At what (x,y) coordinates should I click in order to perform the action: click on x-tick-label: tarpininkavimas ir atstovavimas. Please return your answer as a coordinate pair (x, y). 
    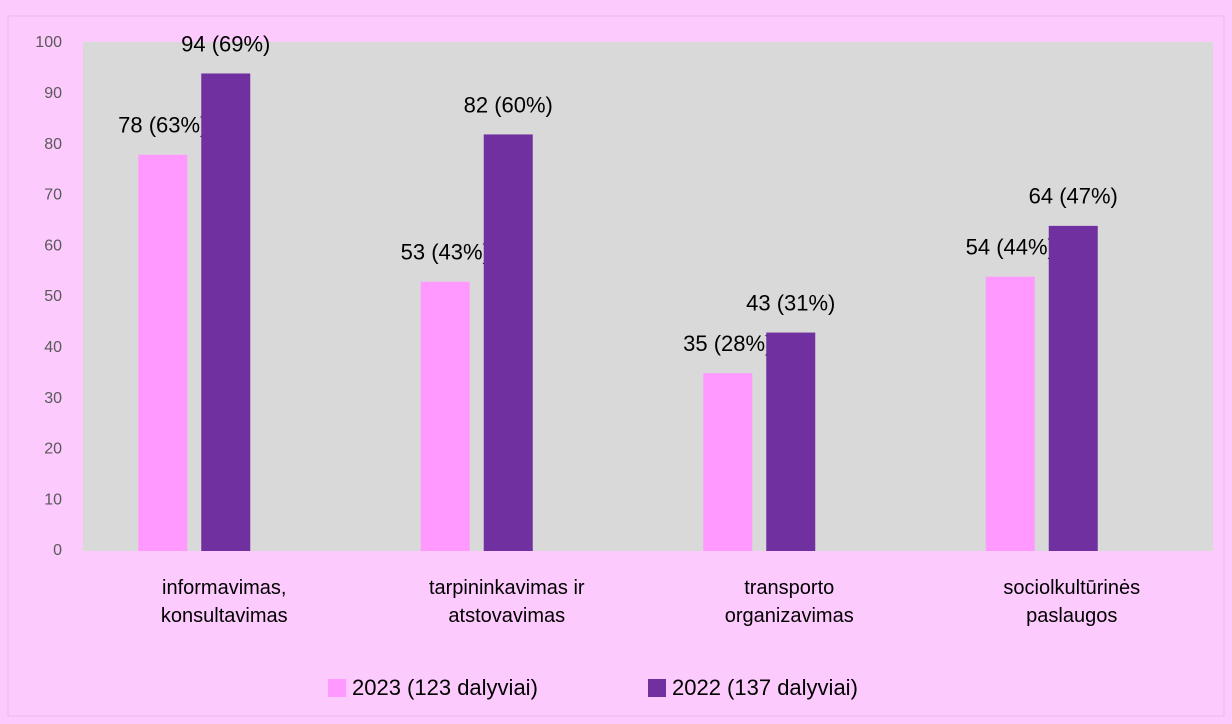
    Looking at the image, I should click on (506, 602).